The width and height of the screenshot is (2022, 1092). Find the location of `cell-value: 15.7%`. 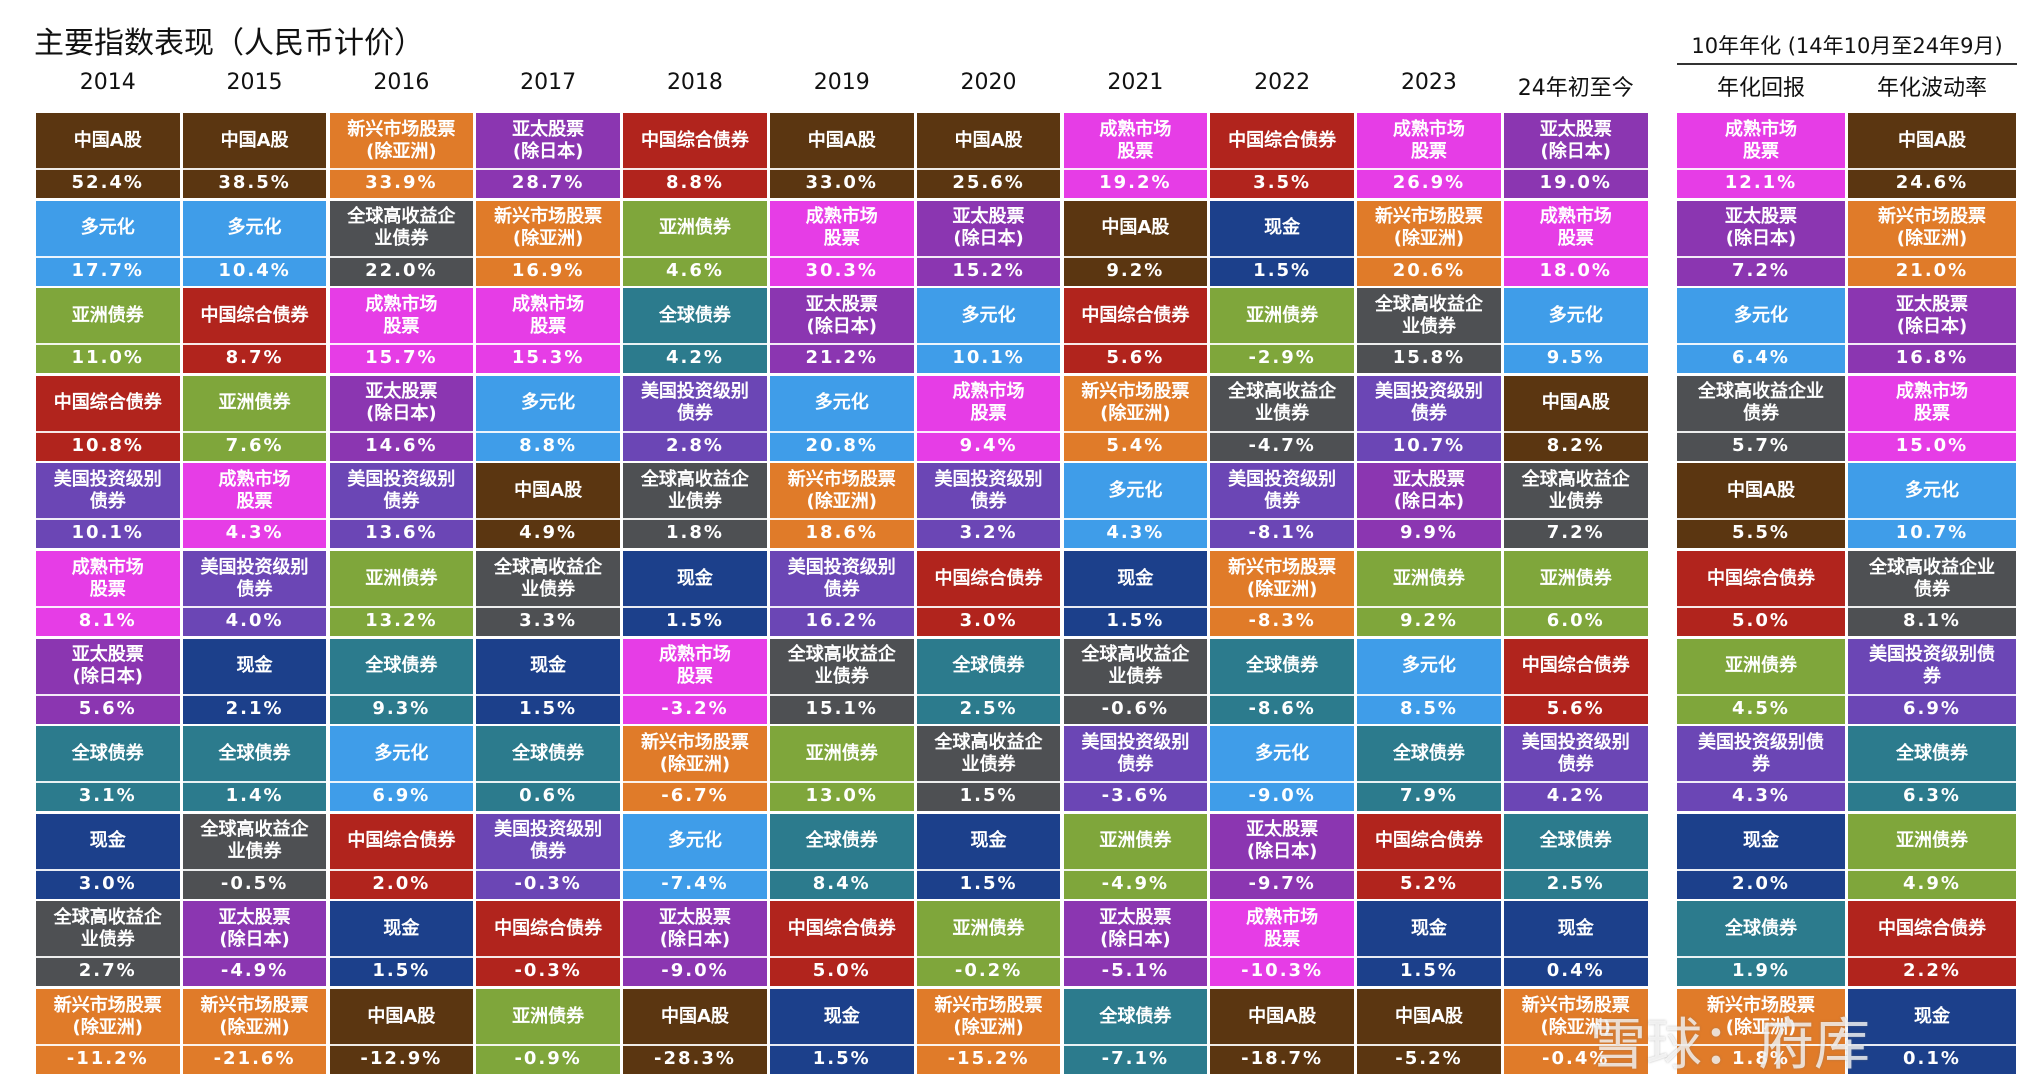

cell-value: 15.7% is located at coordinates (401, 358).